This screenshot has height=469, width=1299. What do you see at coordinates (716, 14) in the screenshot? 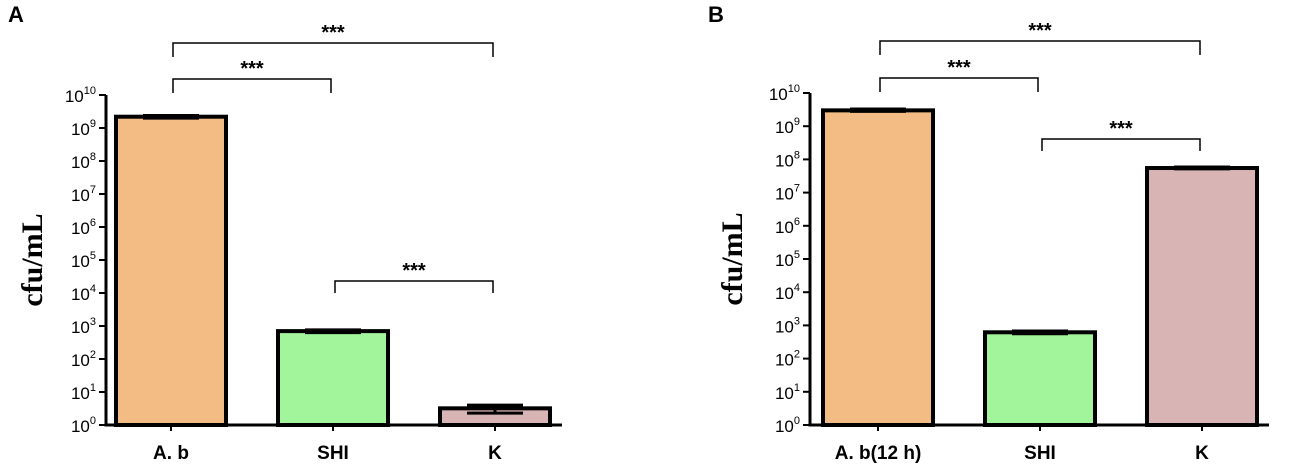
I see `panel-letter: B` at bounding box center [716, 14].